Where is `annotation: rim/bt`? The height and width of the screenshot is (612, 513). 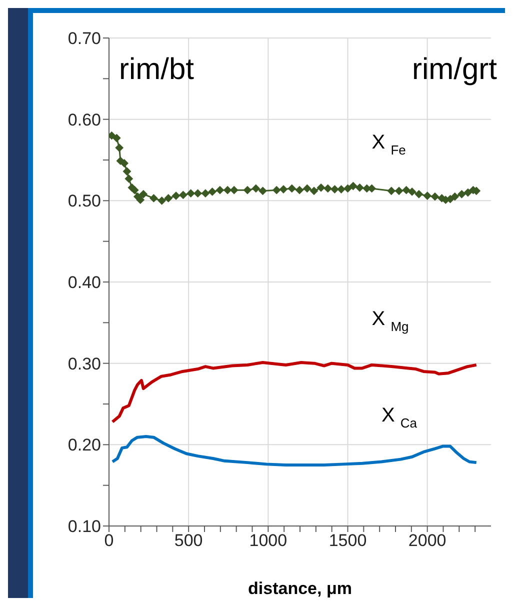
annotation: rim/bt is located at coordinates (156, 70).